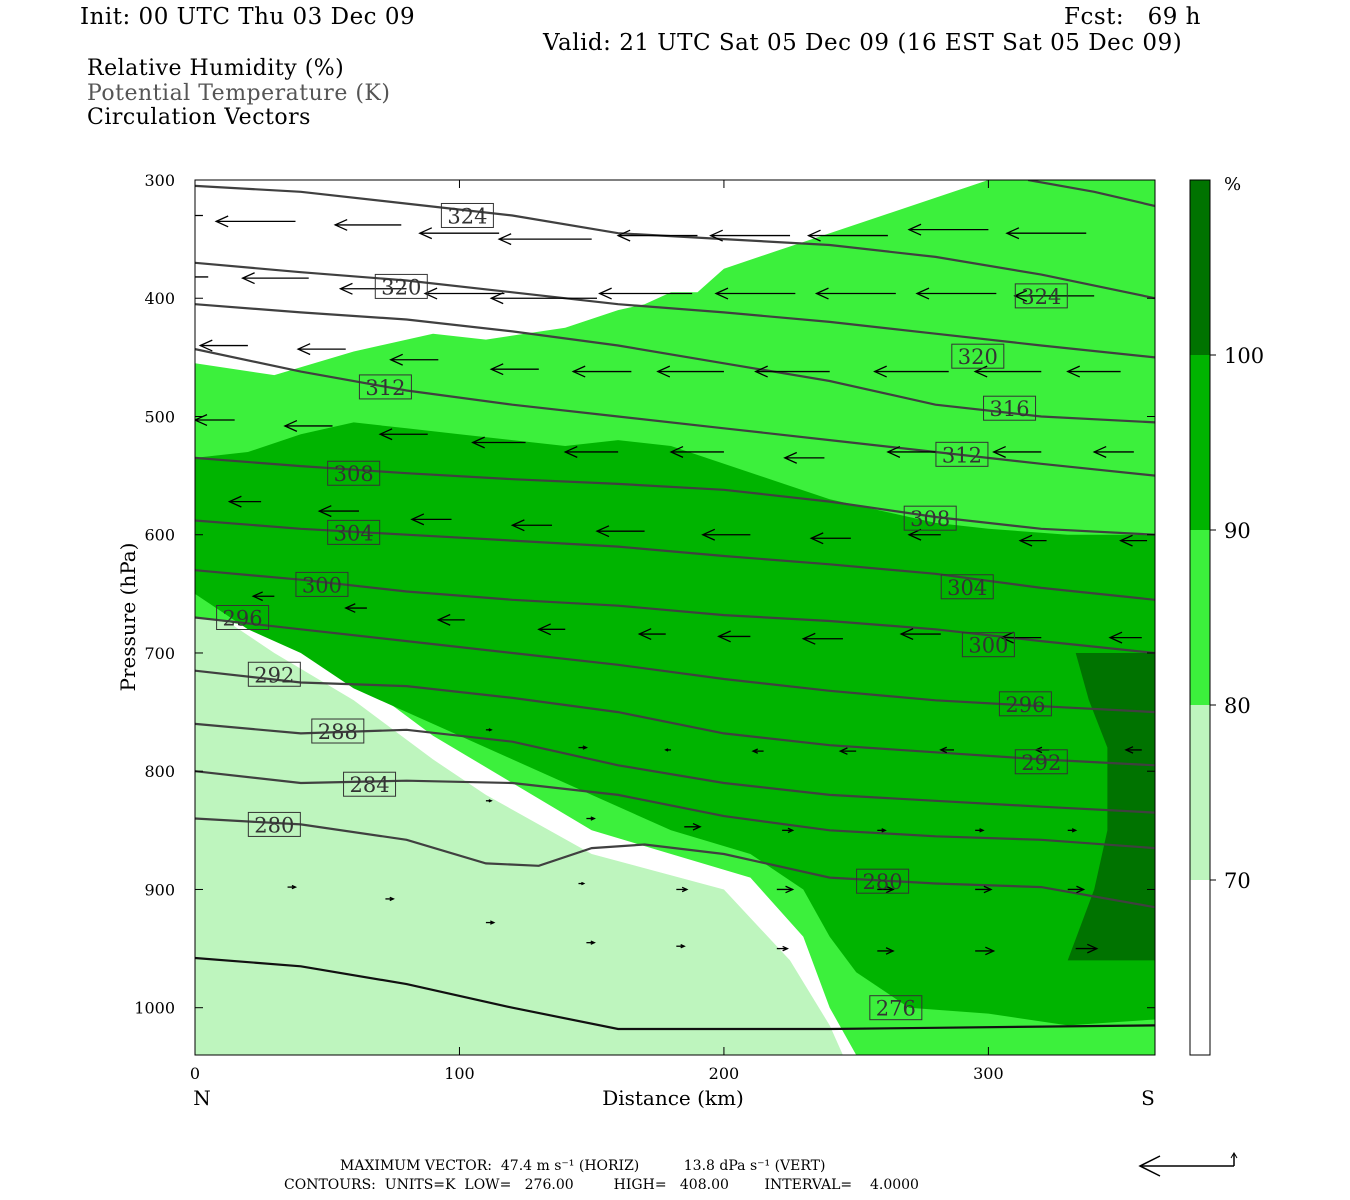  I want to click on reference-vector-icon, so click(1188, 1164).